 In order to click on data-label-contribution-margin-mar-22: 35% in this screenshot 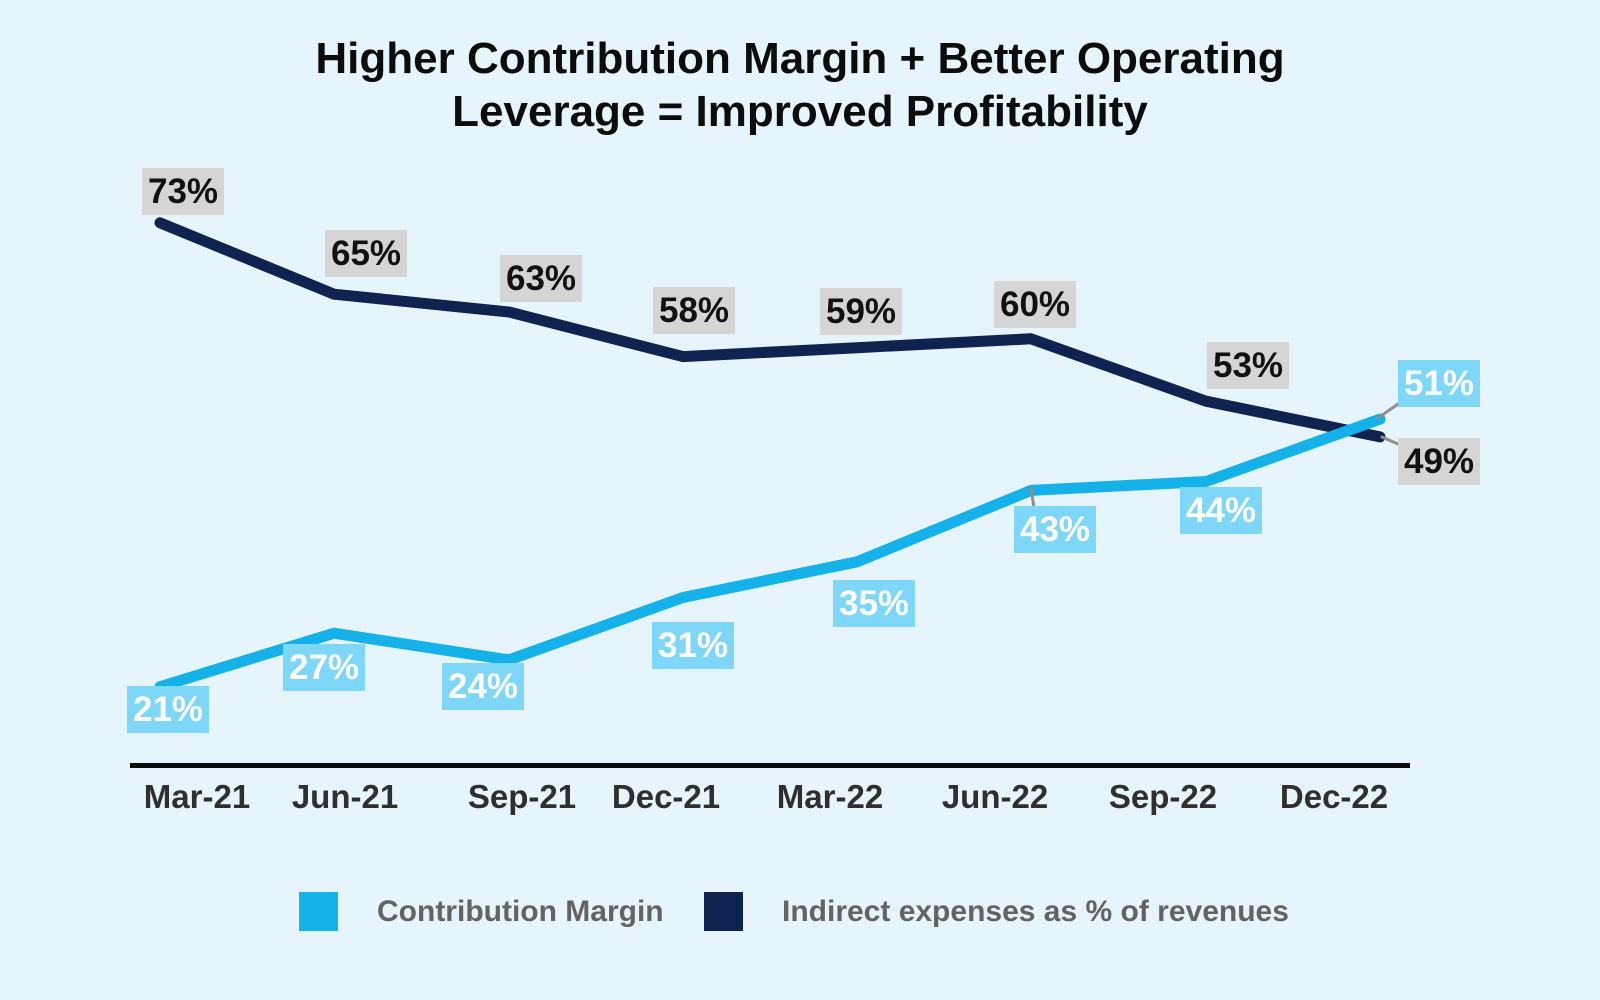, I will do `click(874, 604)`.